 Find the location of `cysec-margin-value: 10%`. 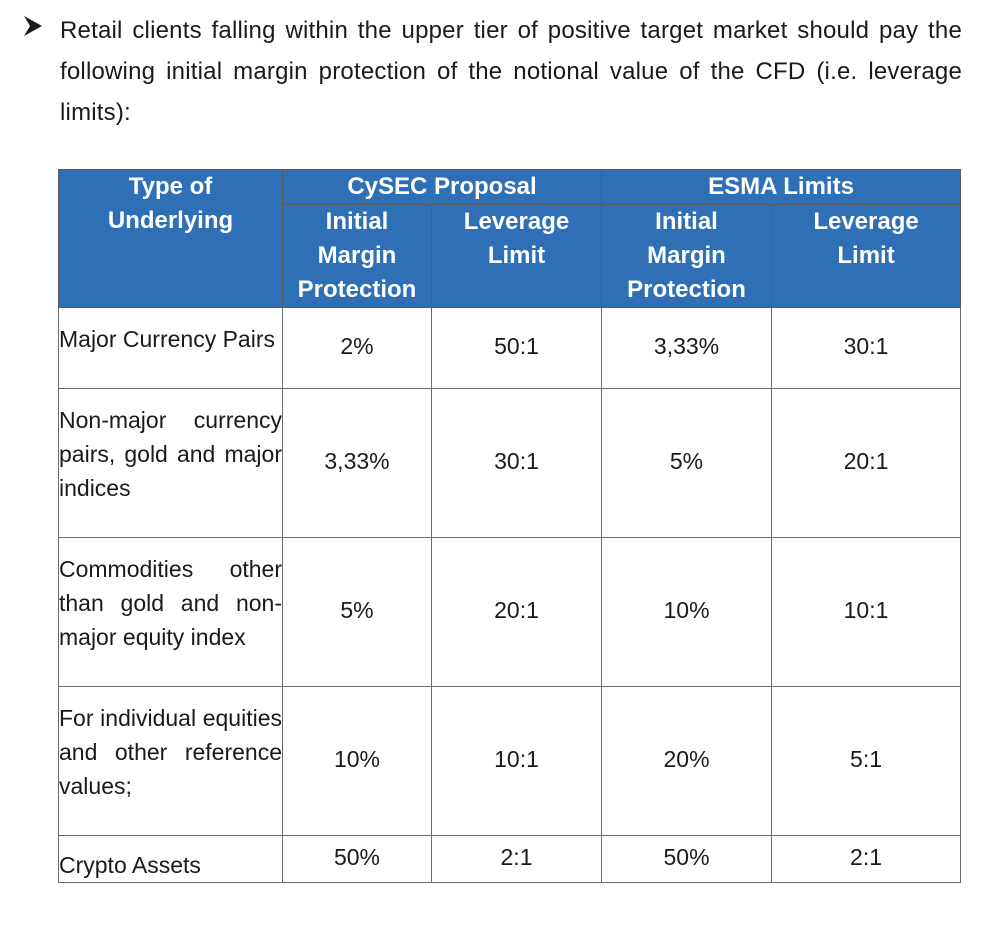

cysec-margin-value: 10% is located at coordinates (357, 759).